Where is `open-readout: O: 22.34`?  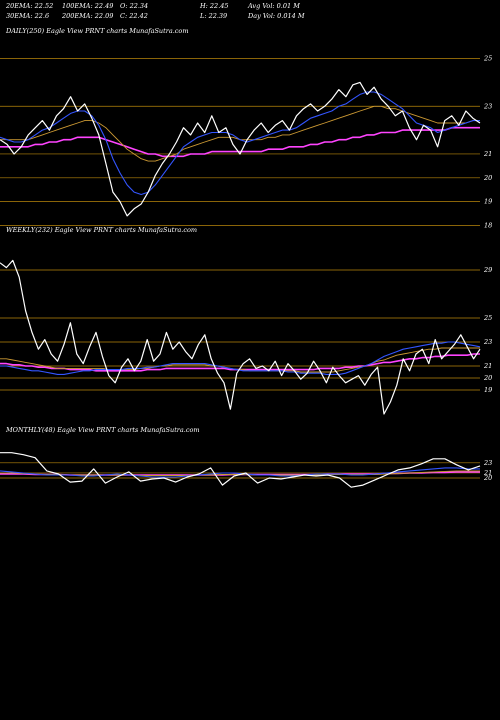
open-readout: O: 22.34 is located at coordinates (134, 6).